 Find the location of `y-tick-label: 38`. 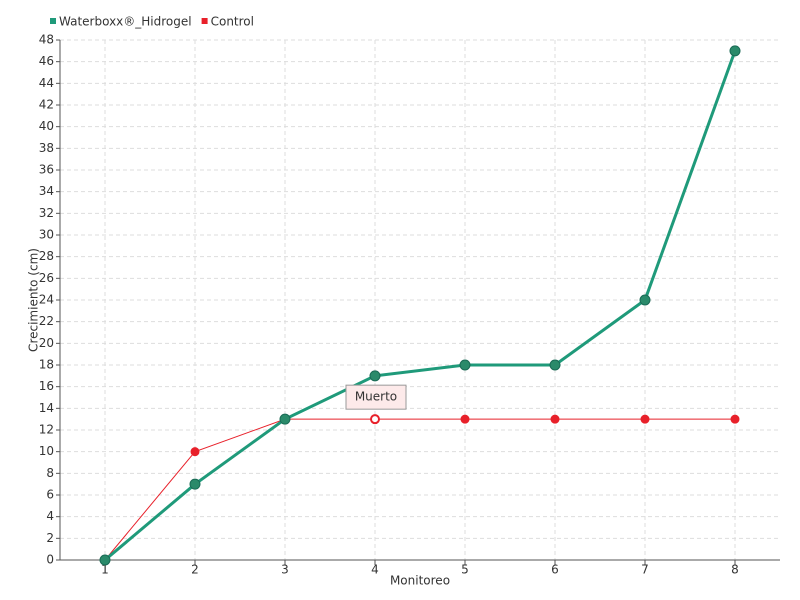

y-tick-label: 38 is located at coordinates (46, 148).